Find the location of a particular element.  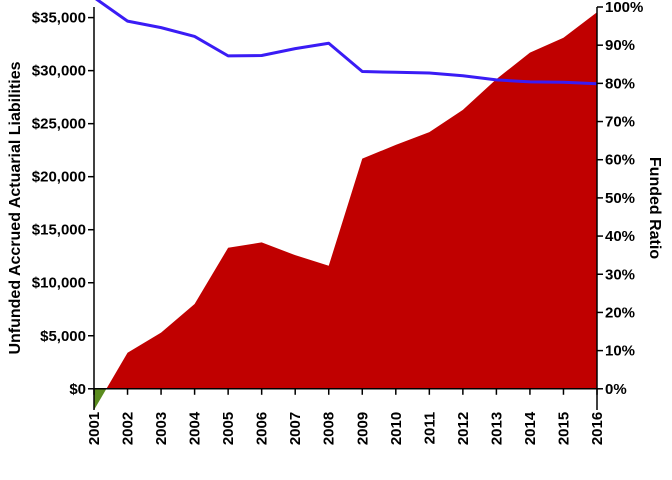

left-tick-label: $5,000 is located at coordinates (63, 336).